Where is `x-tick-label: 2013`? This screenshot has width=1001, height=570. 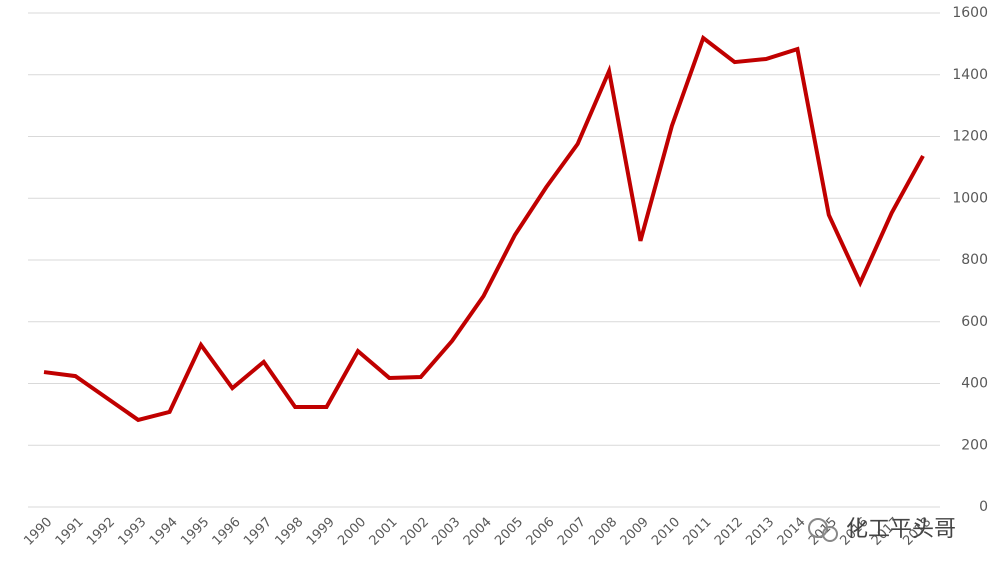
x-tick-label: 2013 is located at coordinates (760, 532).